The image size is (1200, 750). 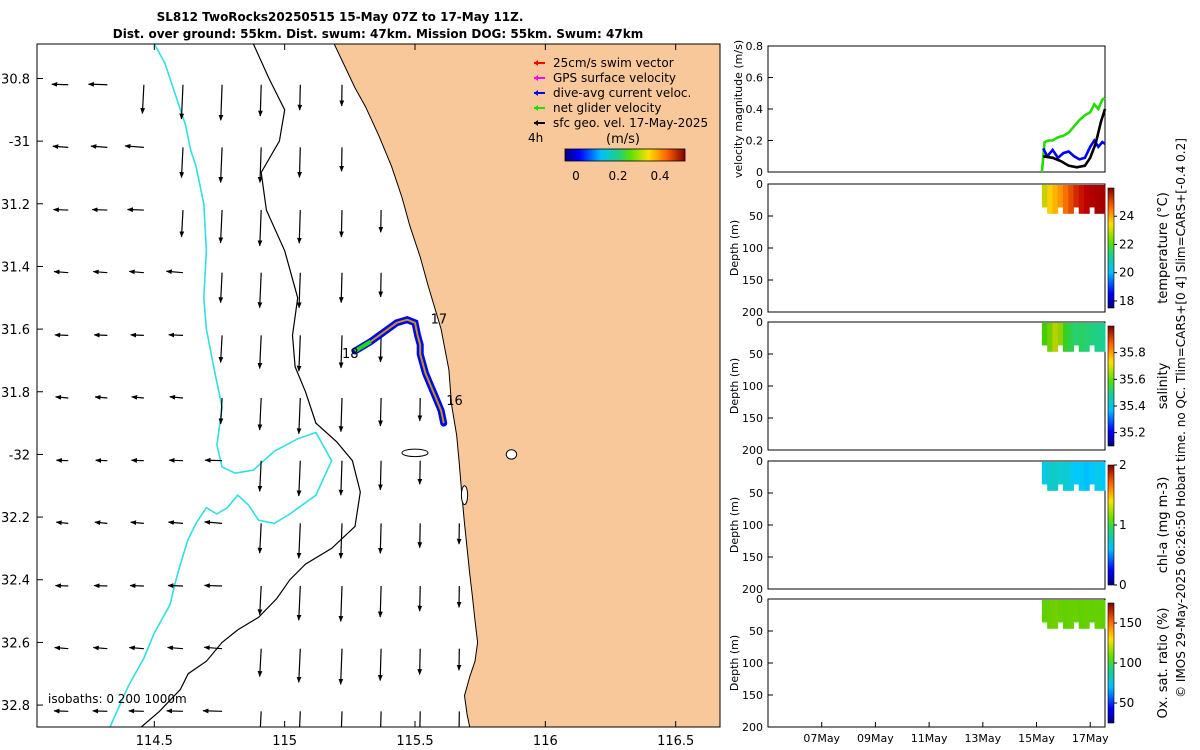 I want to click on chlorophyll-colorbar, so click(x=1111, y=525).